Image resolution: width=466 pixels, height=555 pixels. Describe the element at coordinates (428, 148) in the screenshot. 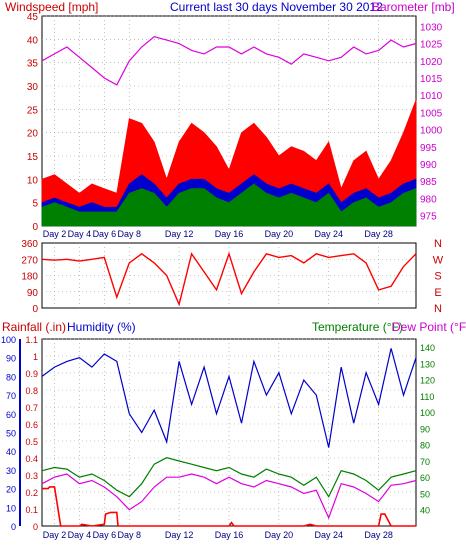

I see `tick-label-barometer: 995` at that location.